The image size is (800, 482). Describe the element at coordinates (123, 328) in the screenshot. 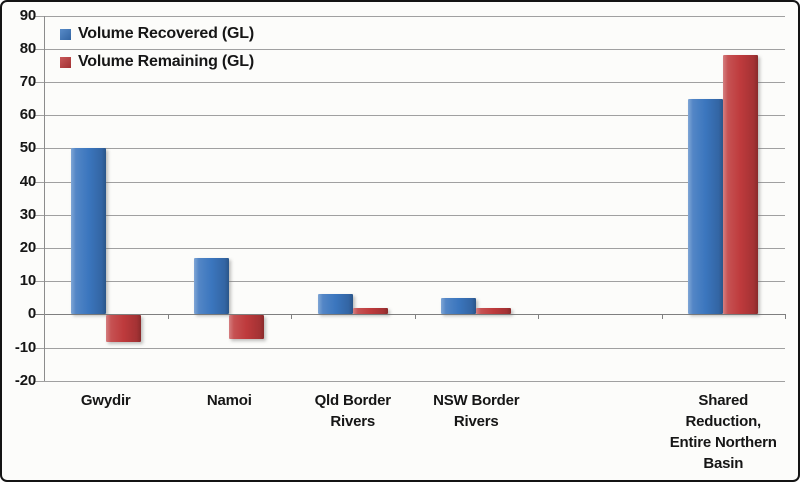

I see `bar-remaining-gwydir` at that location.